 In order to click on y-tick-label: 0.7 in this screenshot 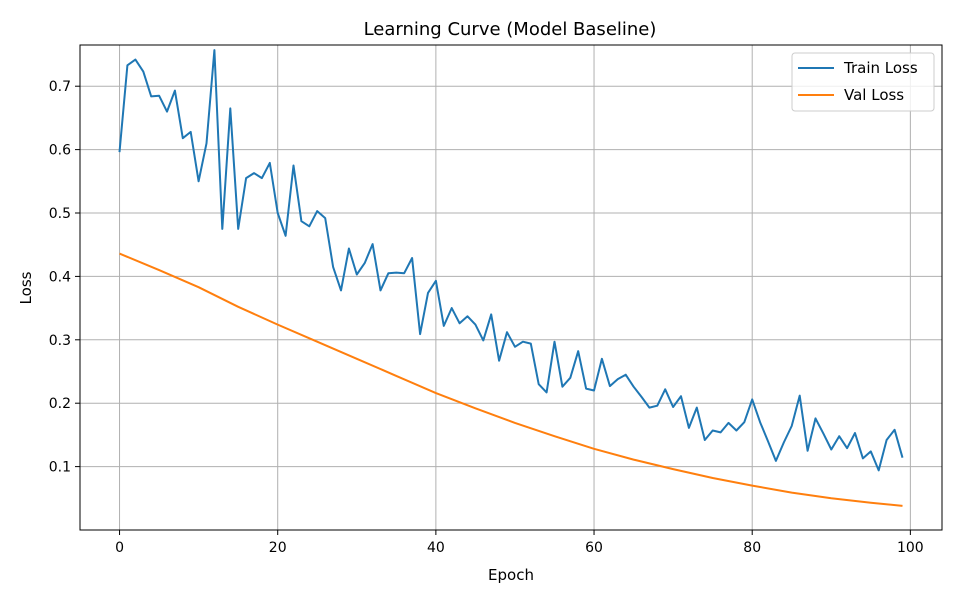, I will do `click(60, 87)`.